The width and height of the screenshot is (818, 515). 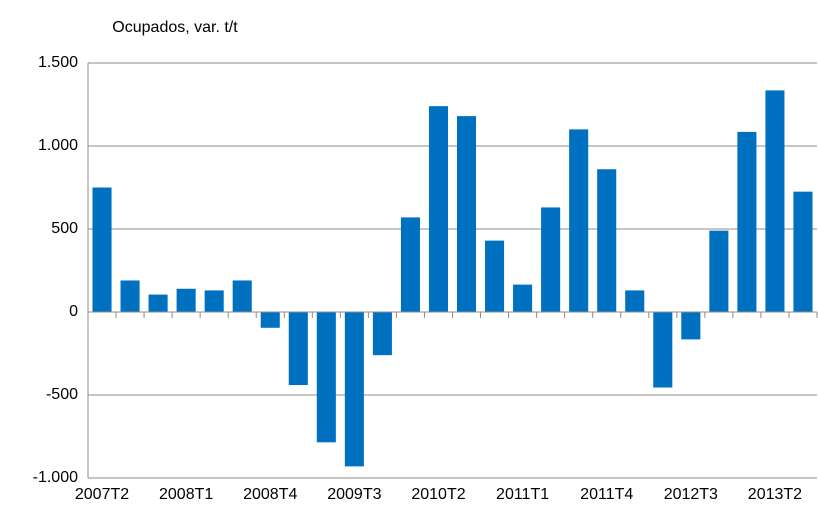 What do you see at coordinates (73, 311) in the screenshot?
I see `y-tick-label: 0` at bounding box center [73, 311].